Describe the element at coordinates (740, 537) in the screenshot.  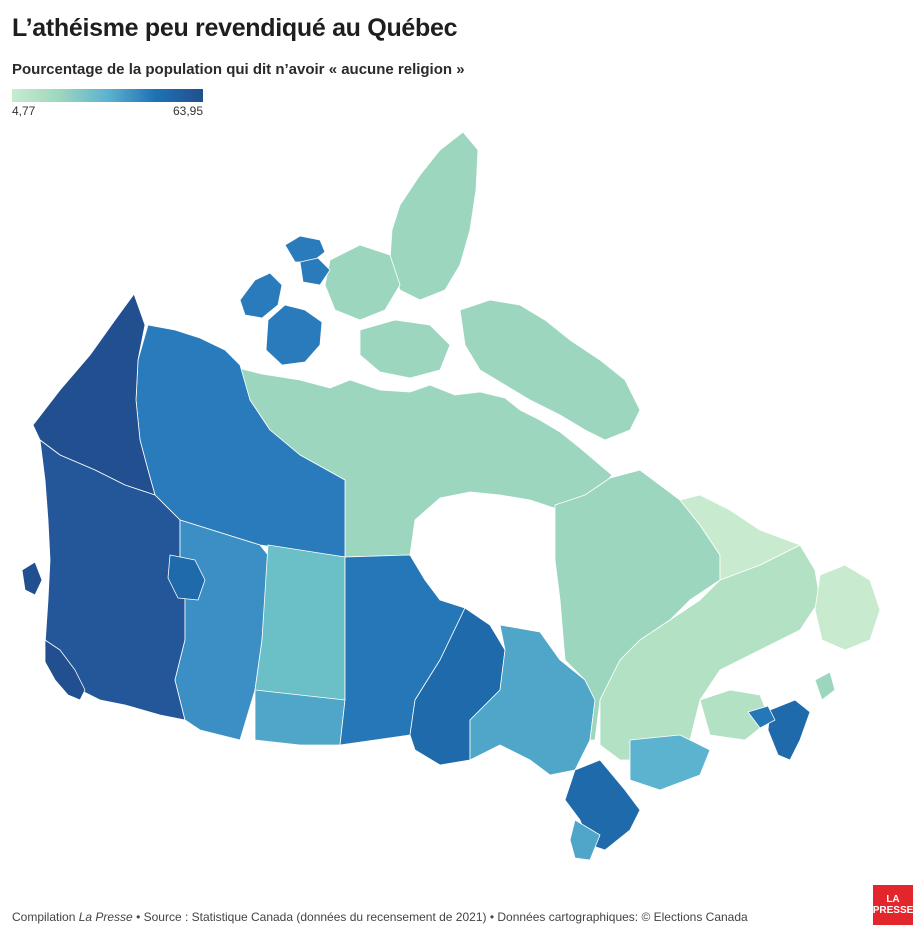
I see `region-labrador` at that location.